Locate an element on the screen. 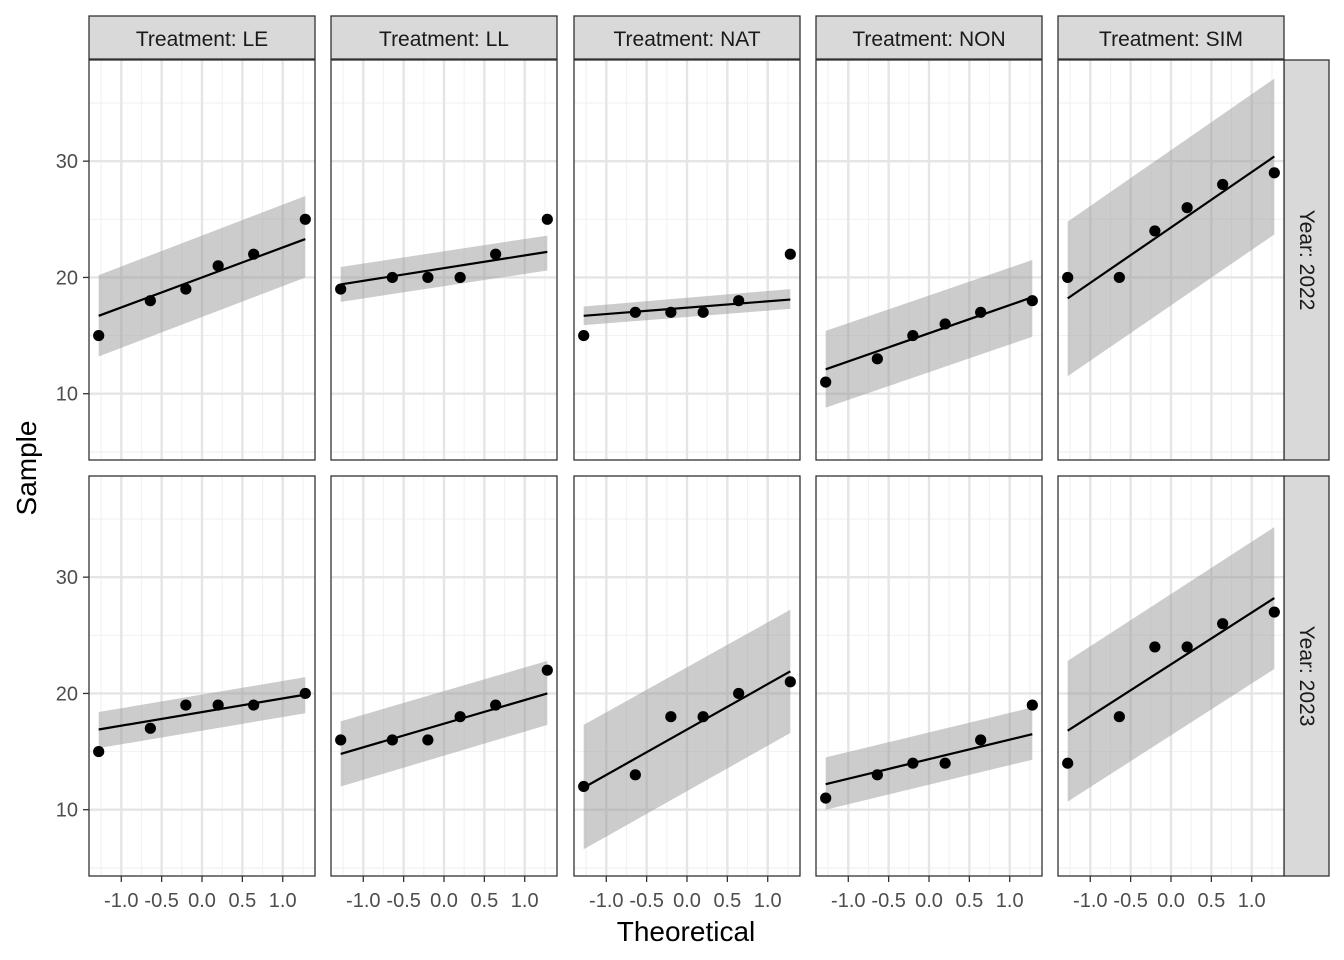 Image resolution: width=1344 pixels, height=960 pixels. facet-panel: 10 20 30 is located at coordinates (186, 260).